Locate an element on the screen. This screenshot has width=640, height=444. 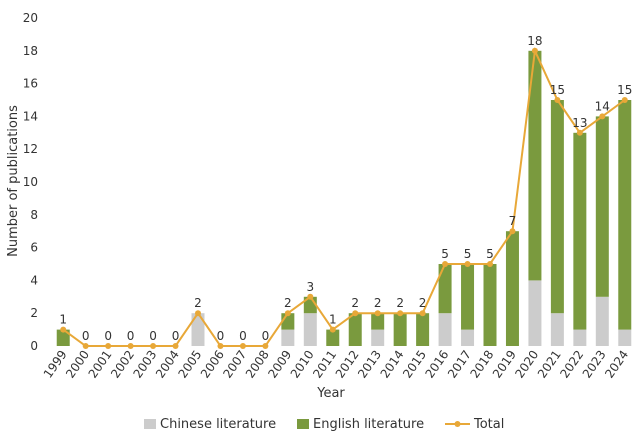
data-label-2003: 0 is located at coordinates (153, 336).